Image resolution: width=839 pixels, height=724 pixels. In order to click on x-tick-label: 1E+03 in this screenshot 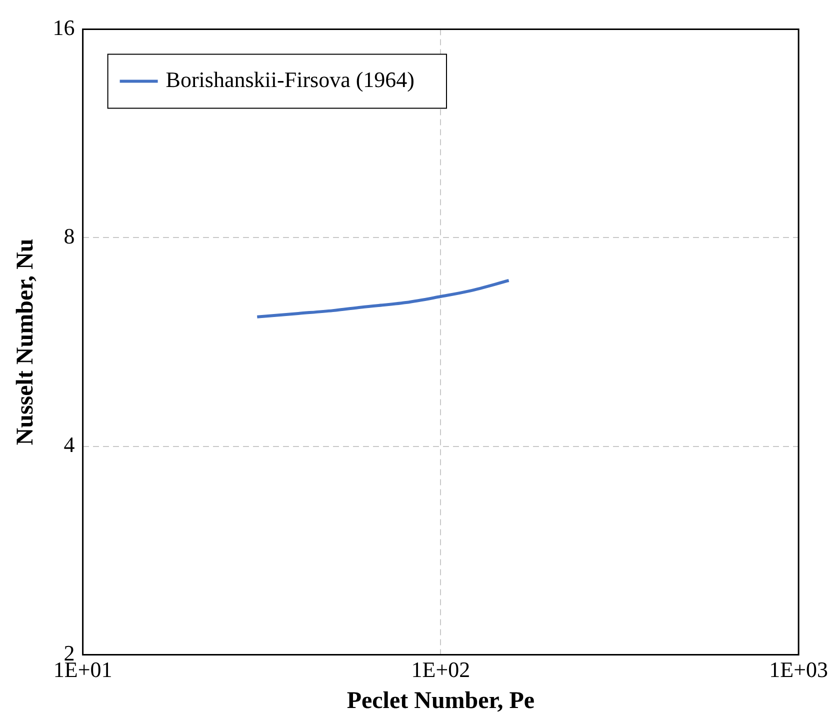, I will do `click(798, 669)`.